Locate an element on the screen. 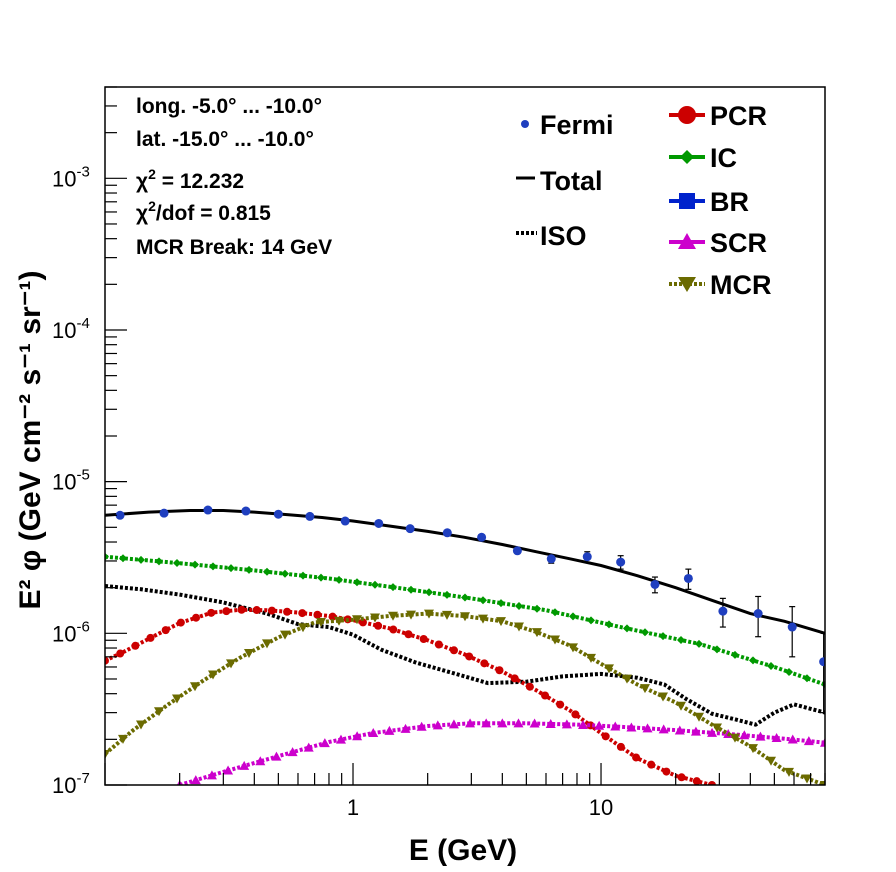 Image resolution: width=896 pixels, height=872 pixels. legend-label-total: Total is located at coordinates (571, 181).